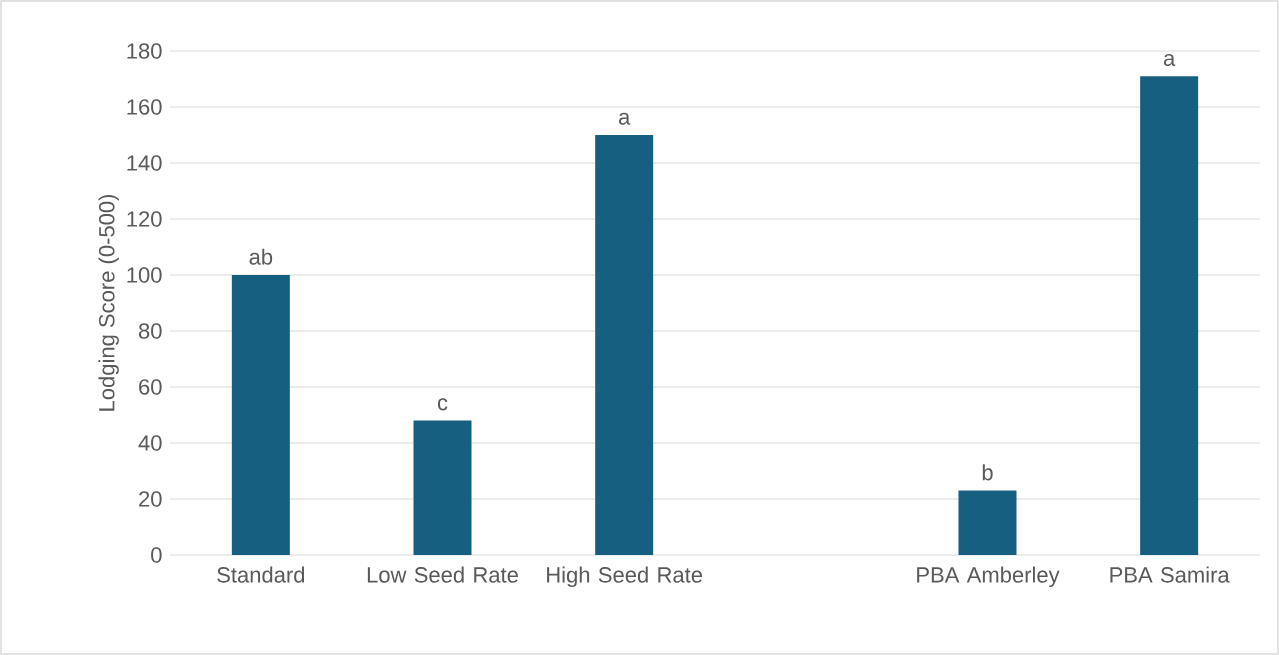 Image resolution: width=1279 pixels, height=655 pixels. What do you see at coordinates (156, 555) in the screenshot?
I see `y-tick-label: 0` at bounding box center [156, 555].